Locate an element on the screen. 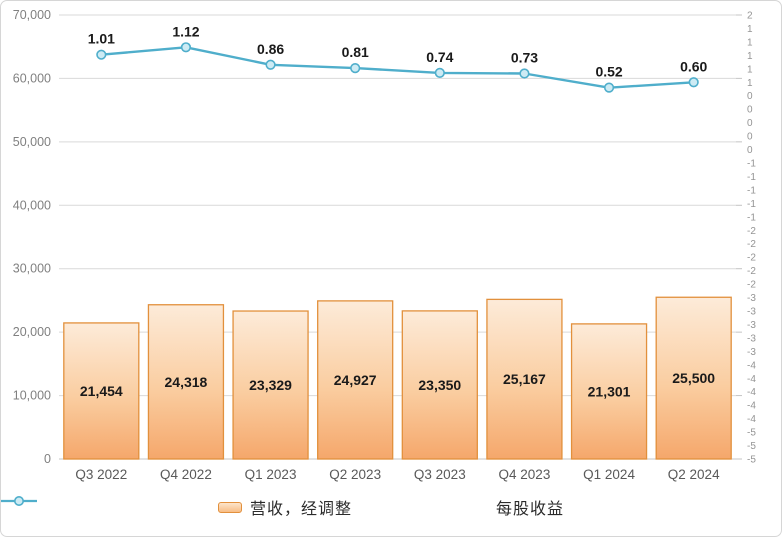  revenue-bar-label: 24,927 is located at coordinates (355, 380).